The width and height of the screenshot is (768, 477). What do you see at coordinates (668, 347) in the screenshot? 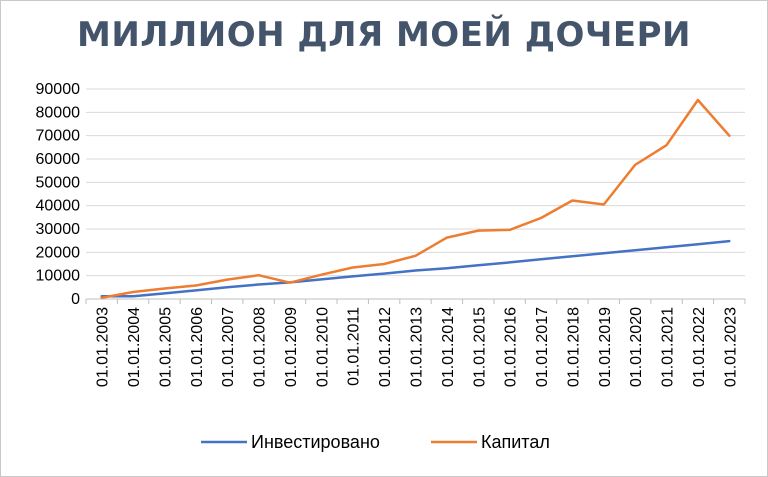
I see `x-tick-label: 01.01.2021` at bounding box center [668, 347].